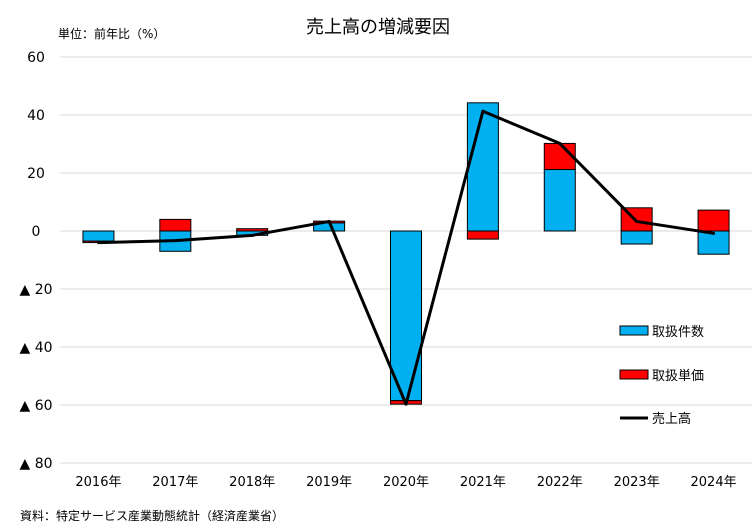  What do you see at coordinates (36, 174) in the screenshot?
I see `y-tick-label: 20` at bounding box center [36, 174].